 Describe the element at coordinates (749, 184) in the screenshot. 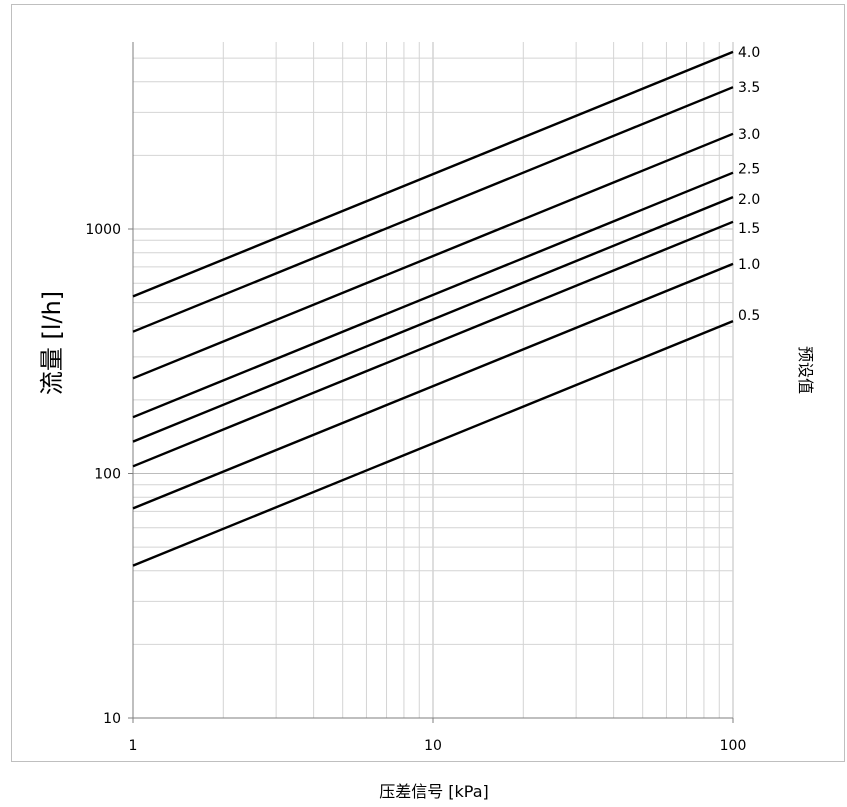

I see `series-labels: 4.0 3.5 3.0 2.5 2.0 1.5 1.0 0.5` at that location.